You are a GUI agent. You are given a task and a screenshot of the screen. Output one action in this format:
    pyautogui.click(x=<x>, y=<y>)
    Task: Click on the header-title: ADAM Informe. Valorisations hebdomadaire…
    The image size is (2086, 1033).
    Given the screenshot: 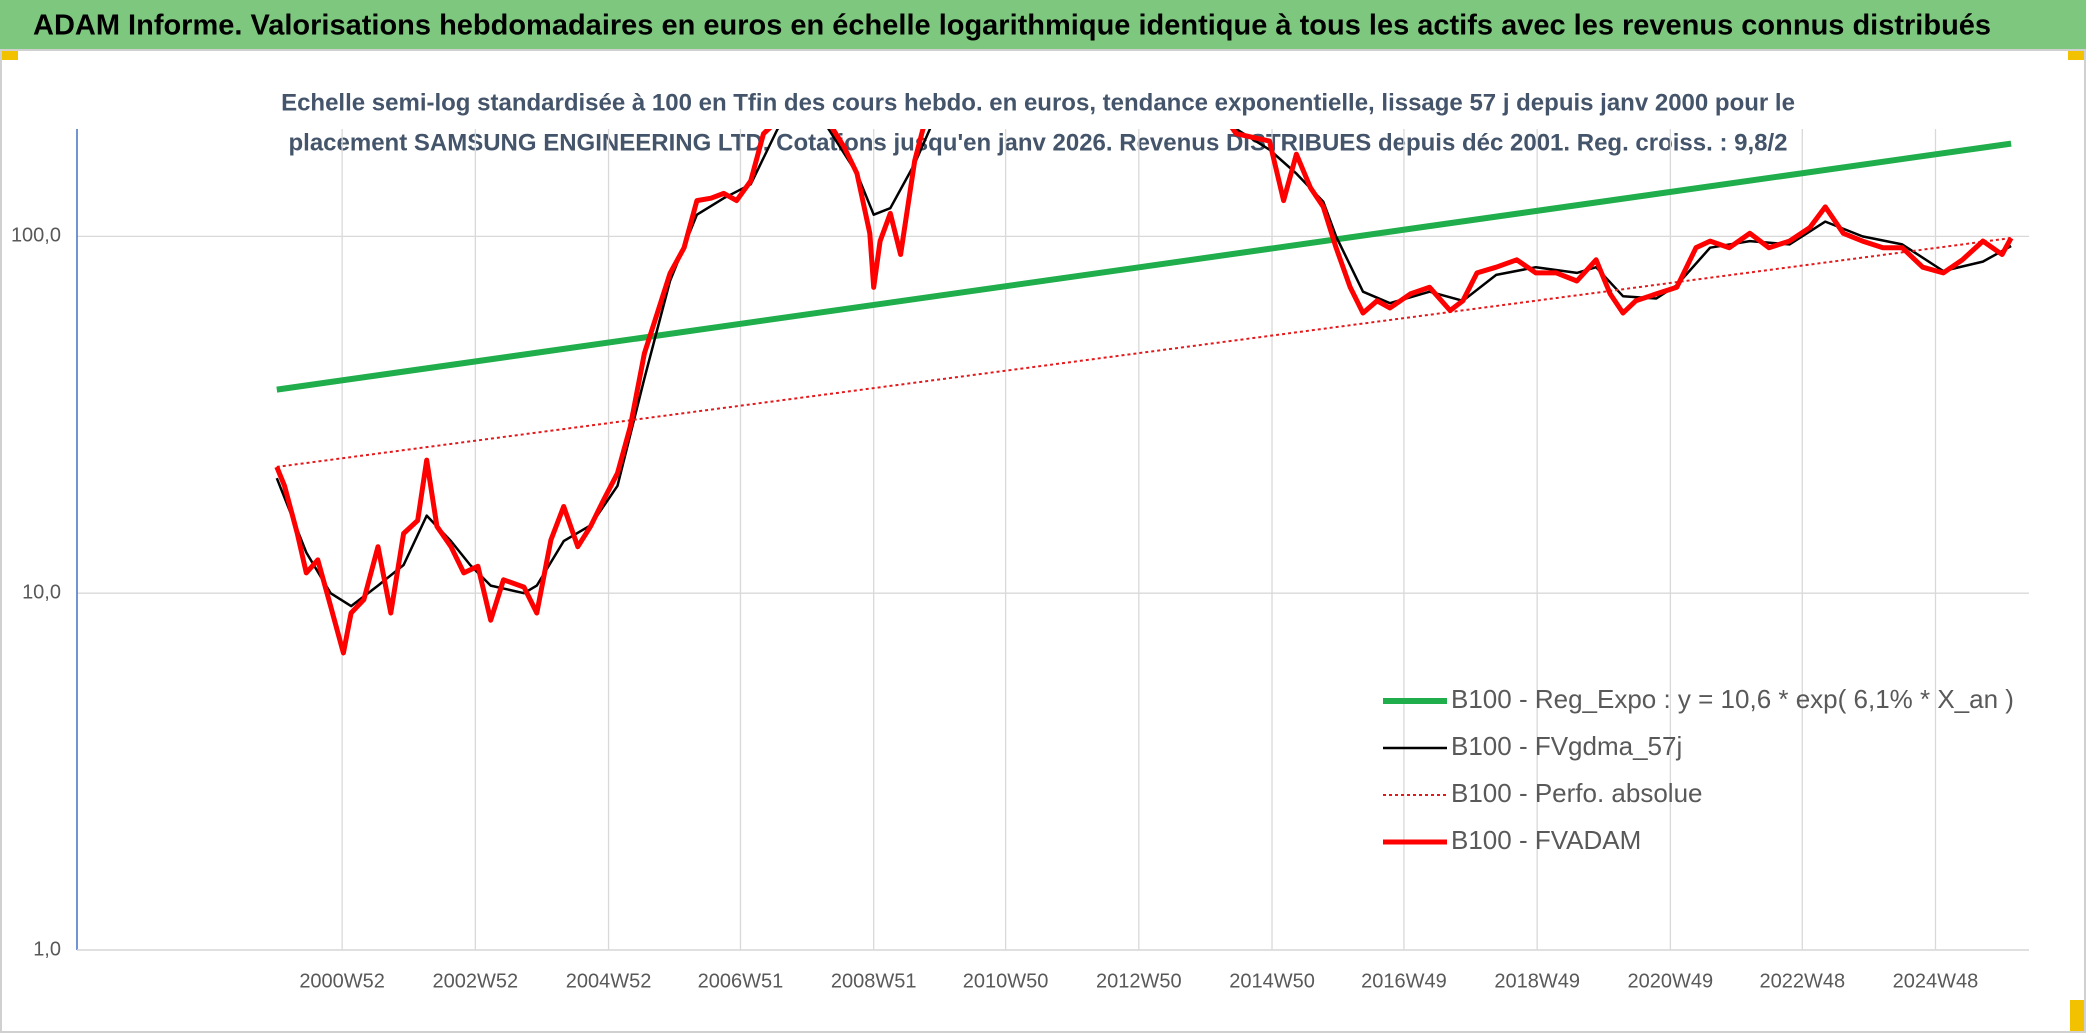 What is the action you would take?
    pyautogui.click(x=1012, y=26)
    